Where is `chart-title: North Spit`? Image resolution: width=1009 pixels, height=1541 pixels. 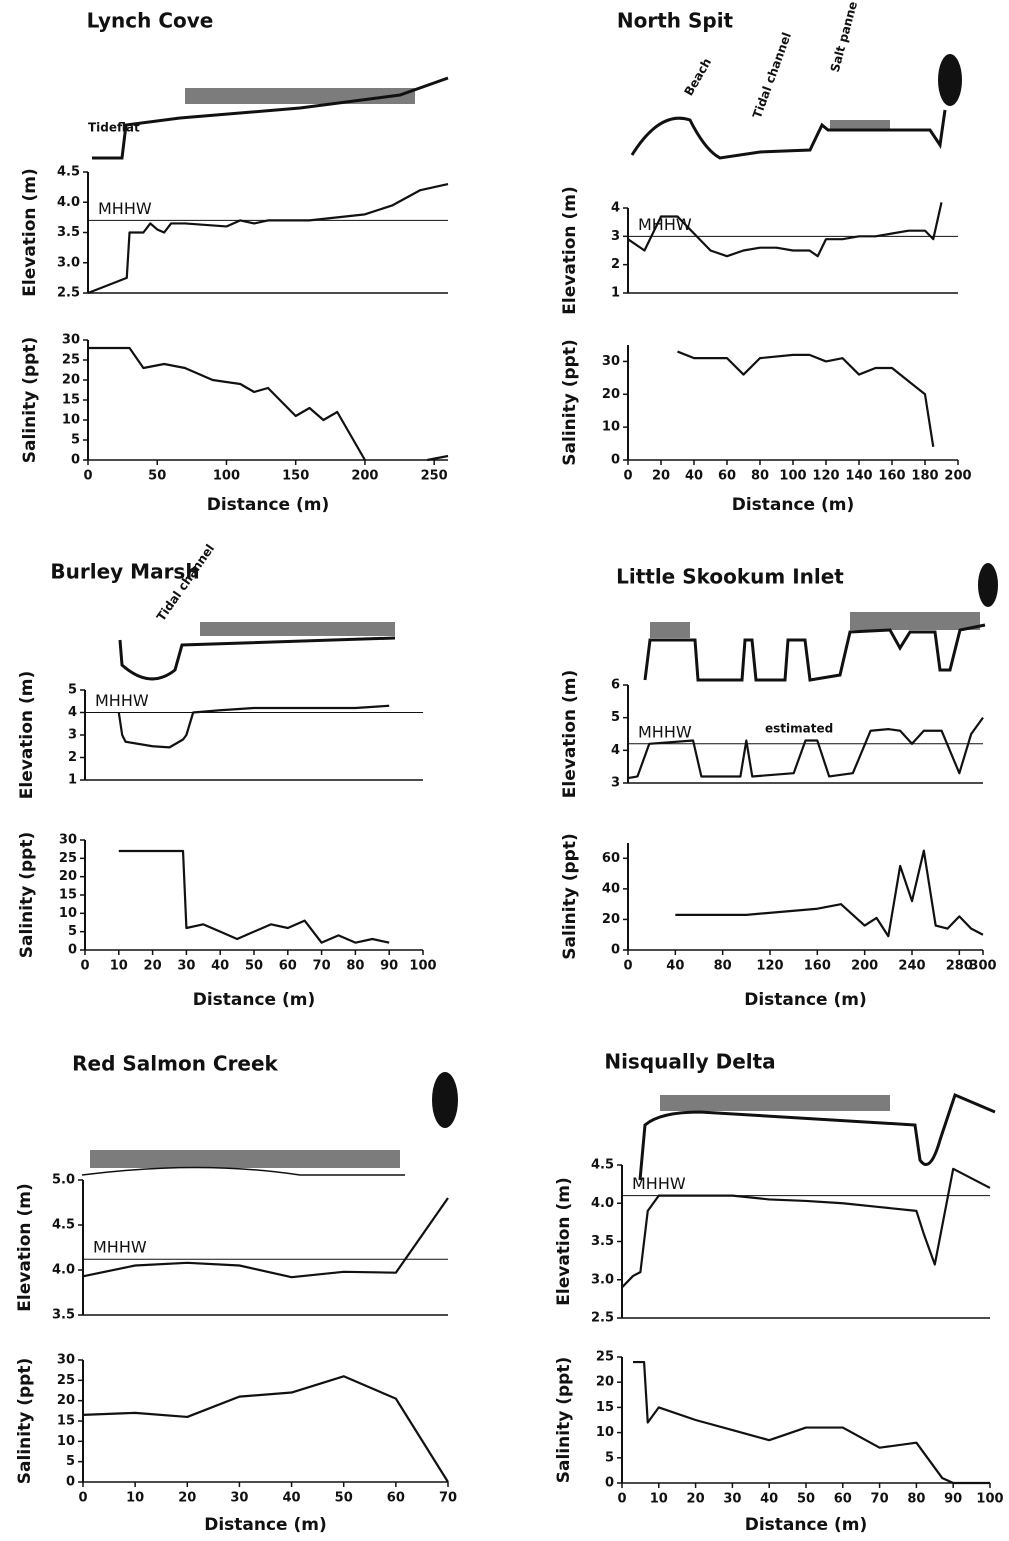
chart-title: North Spit is located at coordinates (675, 21).